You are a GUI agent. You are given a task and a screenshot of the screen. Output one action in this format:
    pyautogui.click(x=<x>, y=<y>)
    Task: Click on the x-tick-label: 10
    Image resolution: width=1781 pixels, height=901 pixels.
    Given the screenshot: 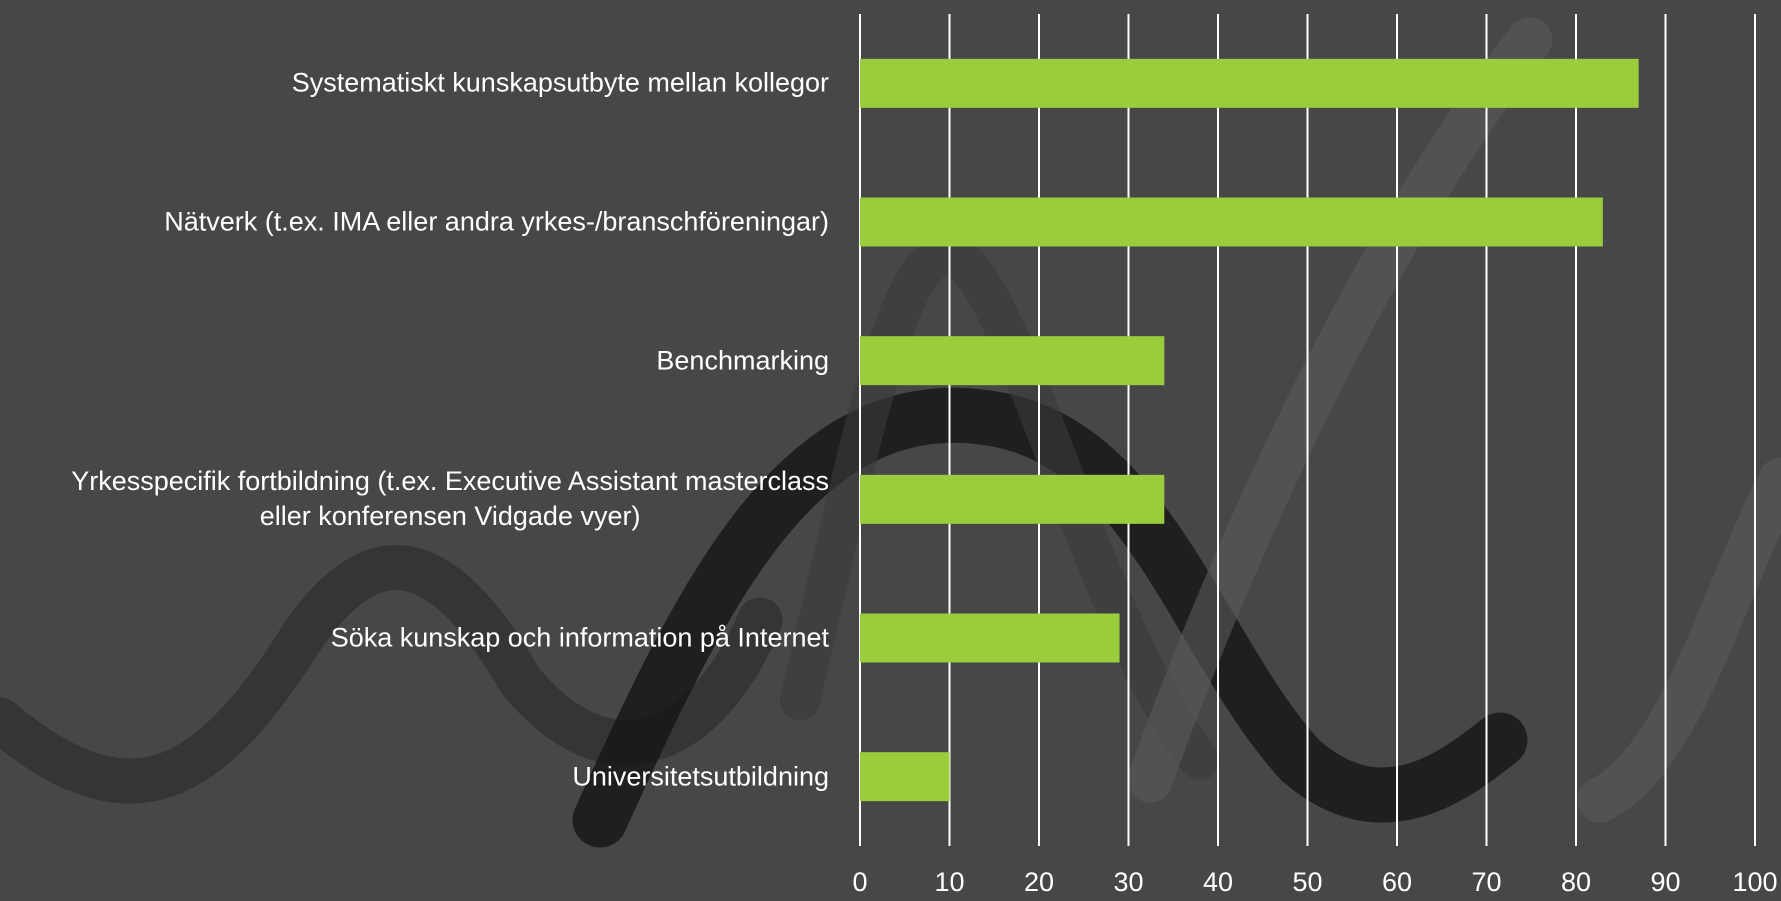 What is the action you would take?
    pyautogui.click(x=949, y=882)
    